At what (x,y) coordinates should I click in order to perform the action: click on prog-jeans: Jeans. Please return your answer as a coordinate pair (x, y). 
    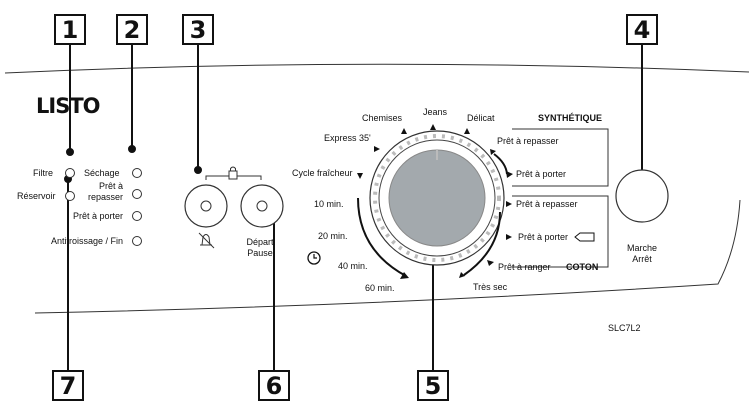
    Looking at the image, I should click on (435, 112).